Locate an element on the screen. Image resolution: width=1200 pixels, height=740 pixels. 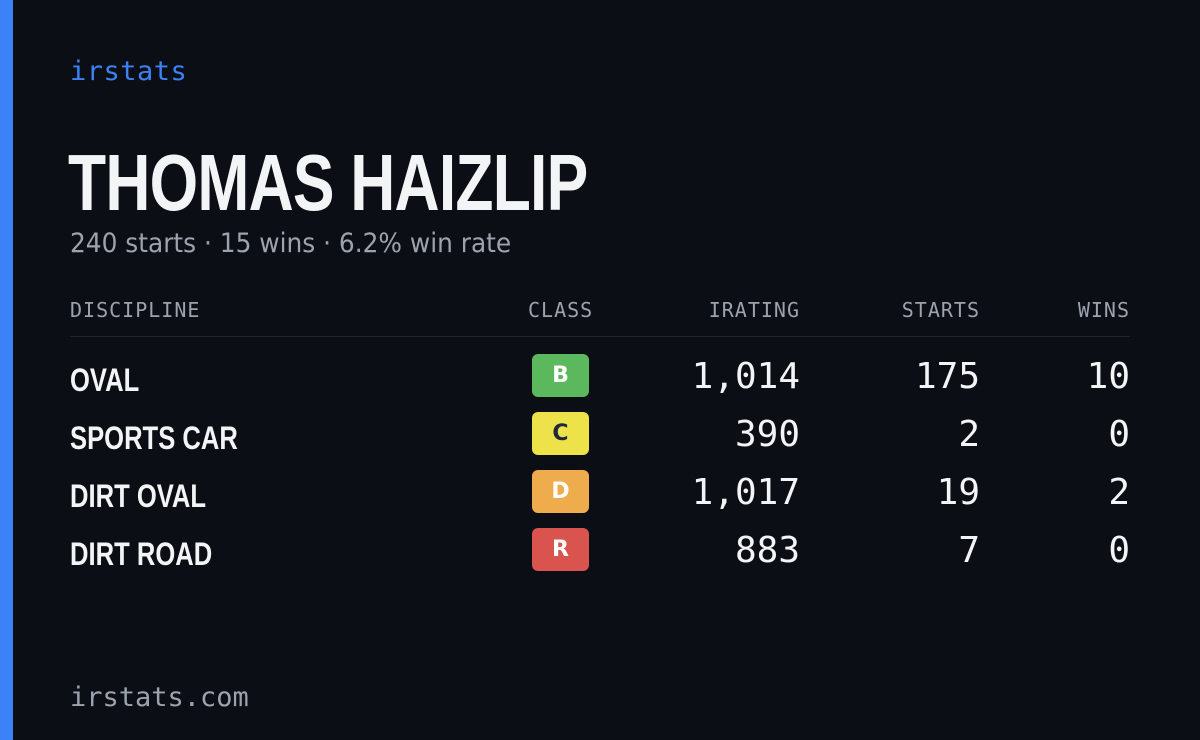
irating-value: 390 is located at coordinates (767, 434).